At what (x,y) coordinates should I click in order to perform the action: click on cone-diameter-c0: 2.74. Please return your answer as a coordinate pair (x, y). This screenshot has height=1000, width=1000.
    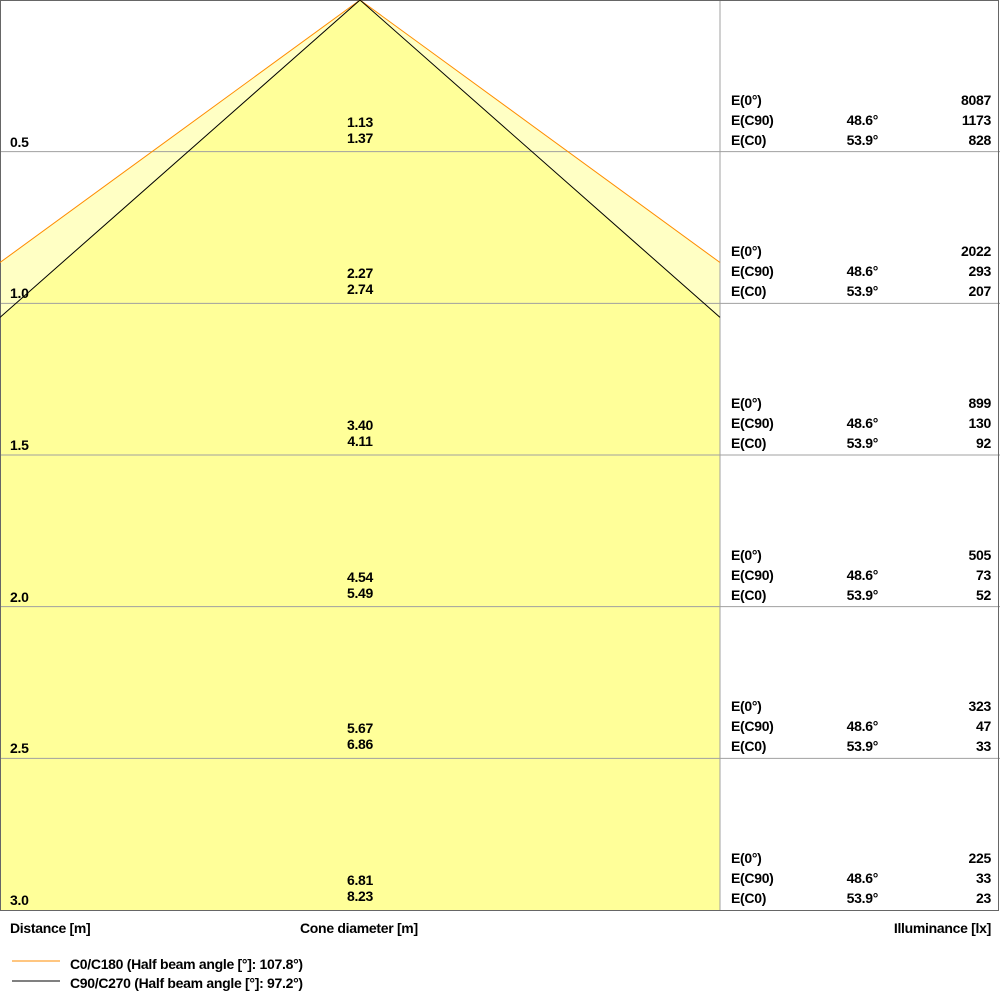
    Looking at the image, I should click on (360, 289).